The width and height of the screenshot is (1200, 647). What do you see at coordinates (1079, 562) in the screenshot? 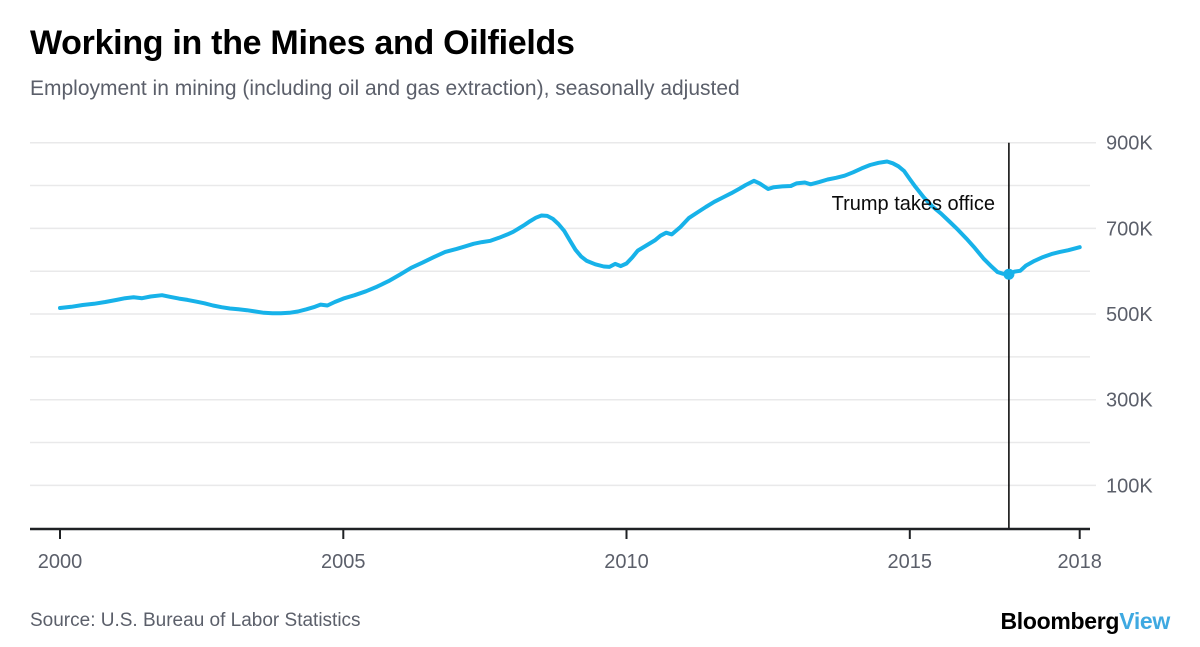
I see `x-axis-label: 2018` at bounding box center [1079, 562].